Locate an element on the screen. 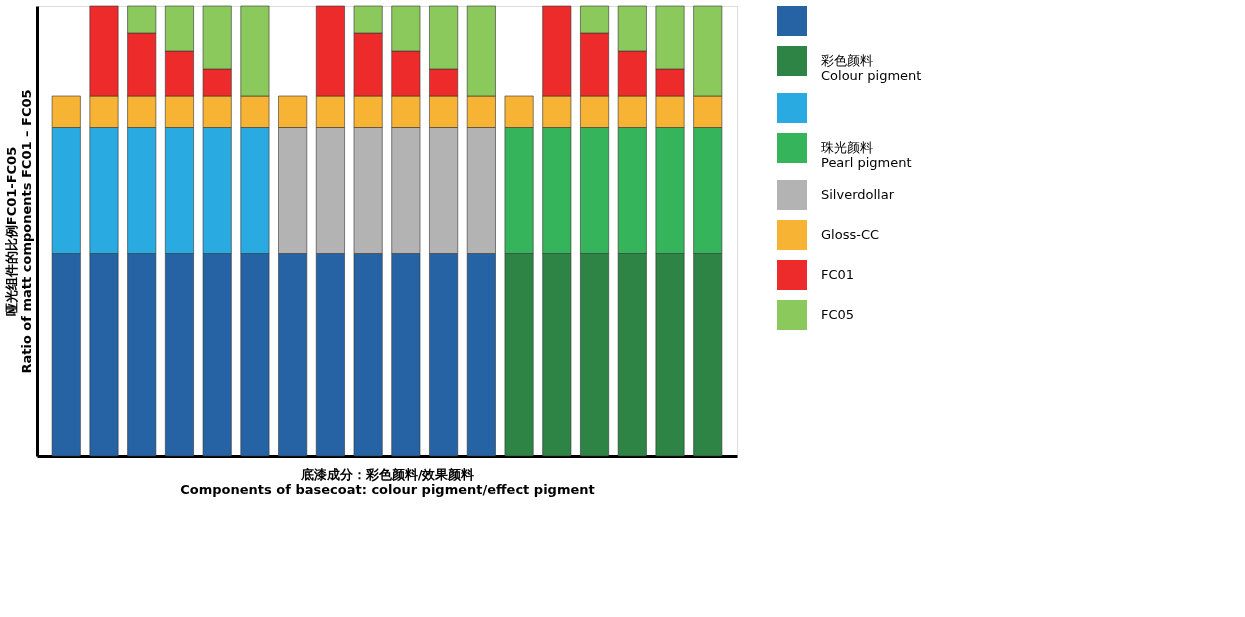 This screenshot has width=1245, height=617. legend-label: Silverdollar is located at coordinates (858, 194).